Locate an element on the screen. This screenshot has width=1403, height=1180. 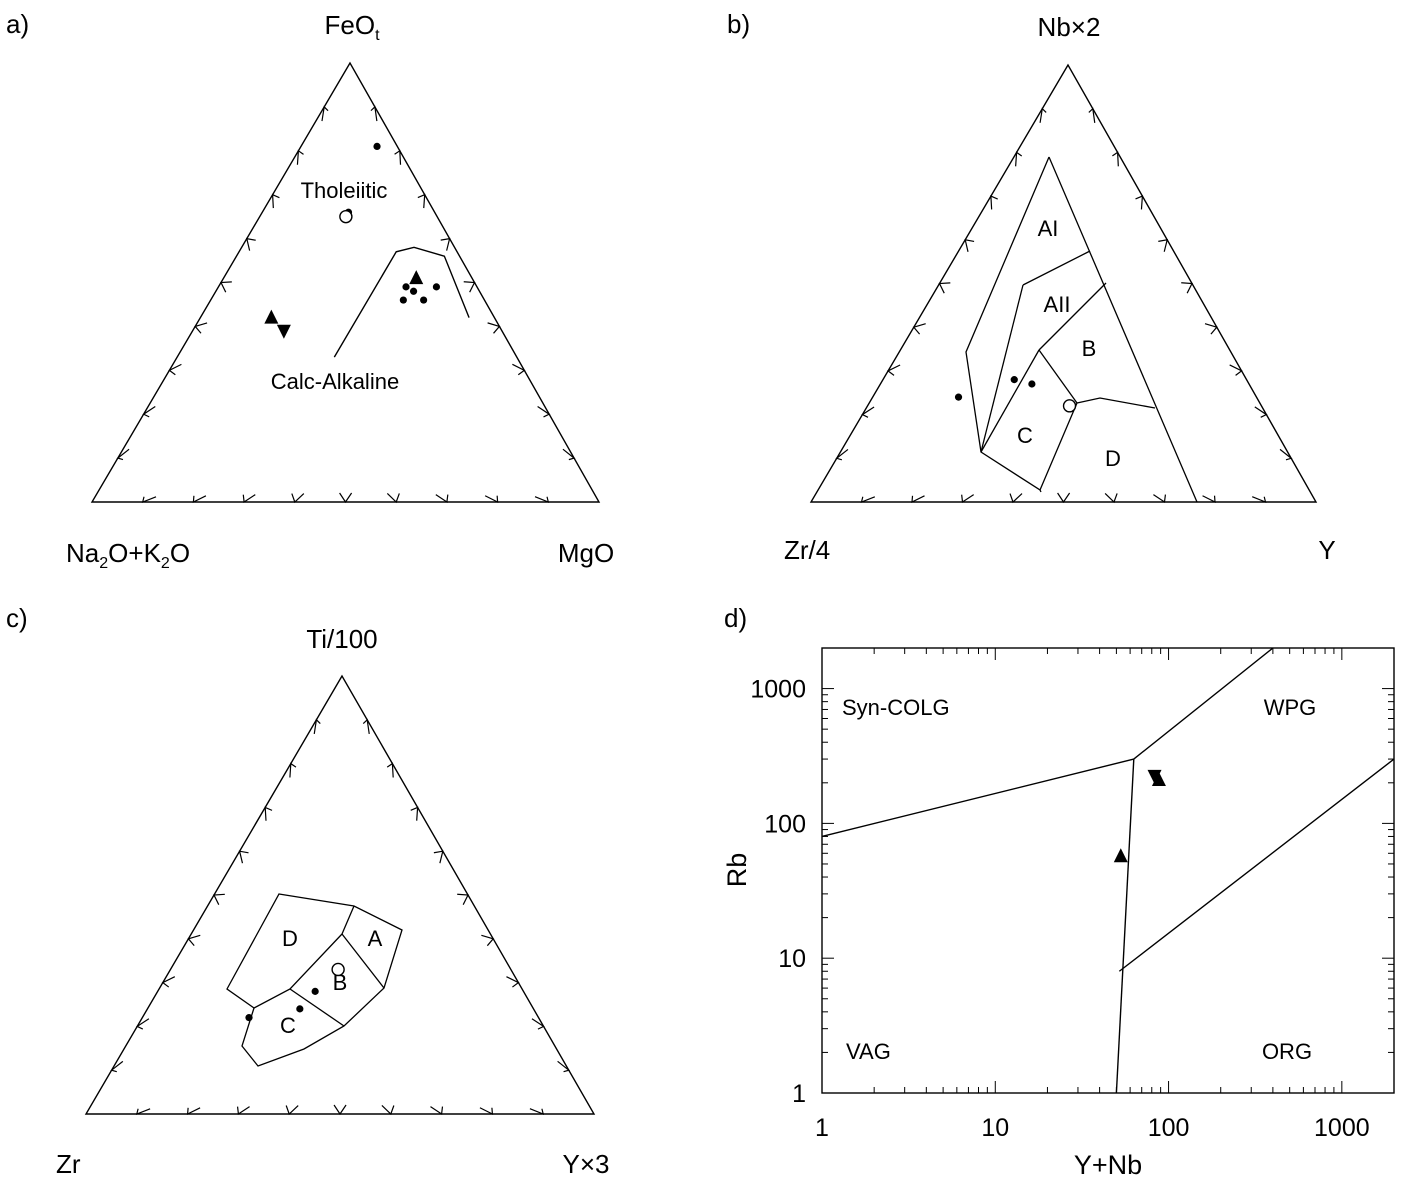
apex-left-part: 2 is located at coordinates (165, 563).